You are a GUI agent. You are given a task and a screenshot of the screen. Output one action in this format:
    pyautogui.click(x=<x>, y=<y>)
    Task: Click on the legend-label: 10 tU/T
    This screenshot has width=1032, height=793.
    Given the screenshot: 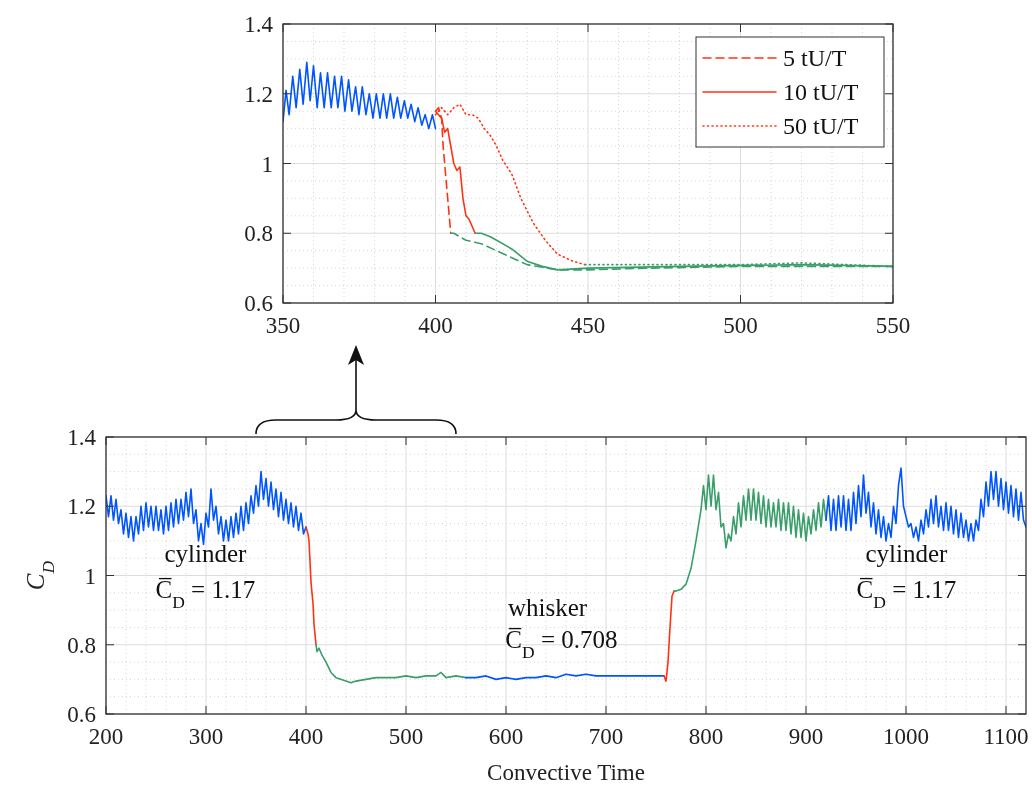 What is the action you would take?
    pyautogui.click(x=821, y=92)
    